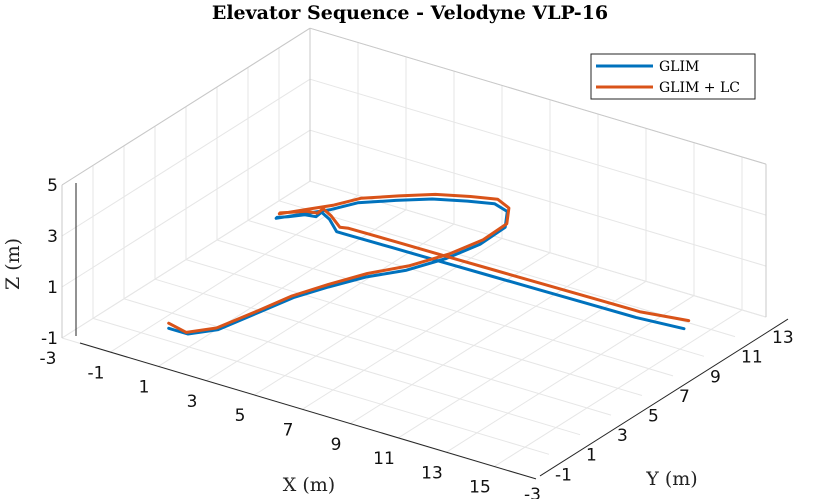 The width and height of the screenshot is (819, 499). Describe the element at coordinates (480, 488) in the screenshot. I see `x-tick-label: 15` at that location.